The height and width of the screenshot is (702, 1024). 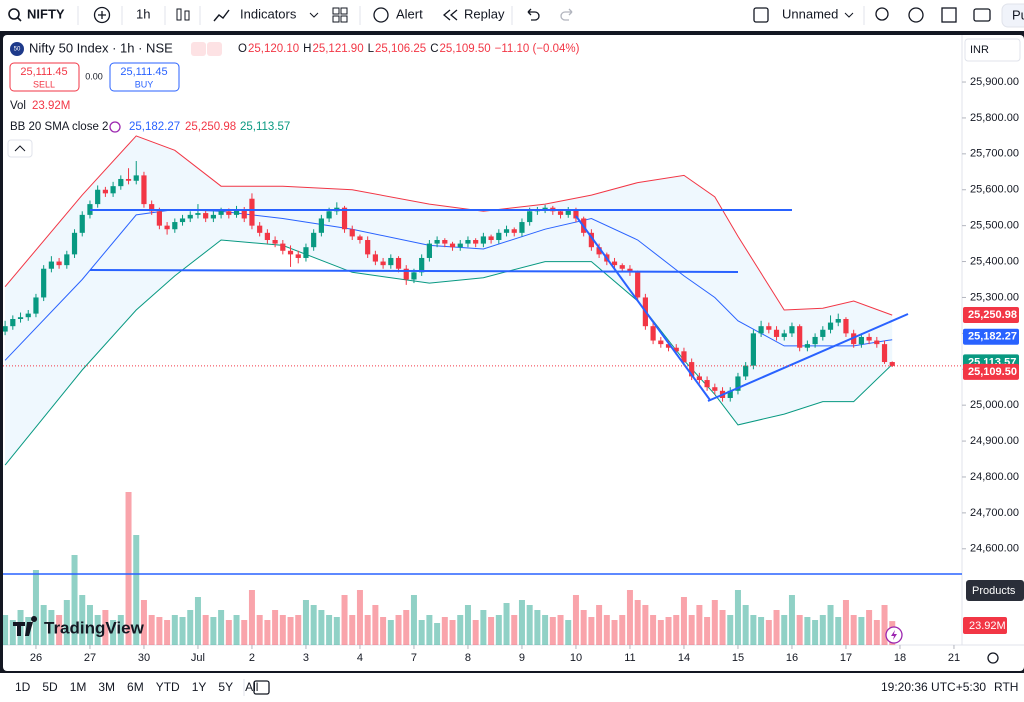 I want to click on currency-button, so click(x=992, y=50).